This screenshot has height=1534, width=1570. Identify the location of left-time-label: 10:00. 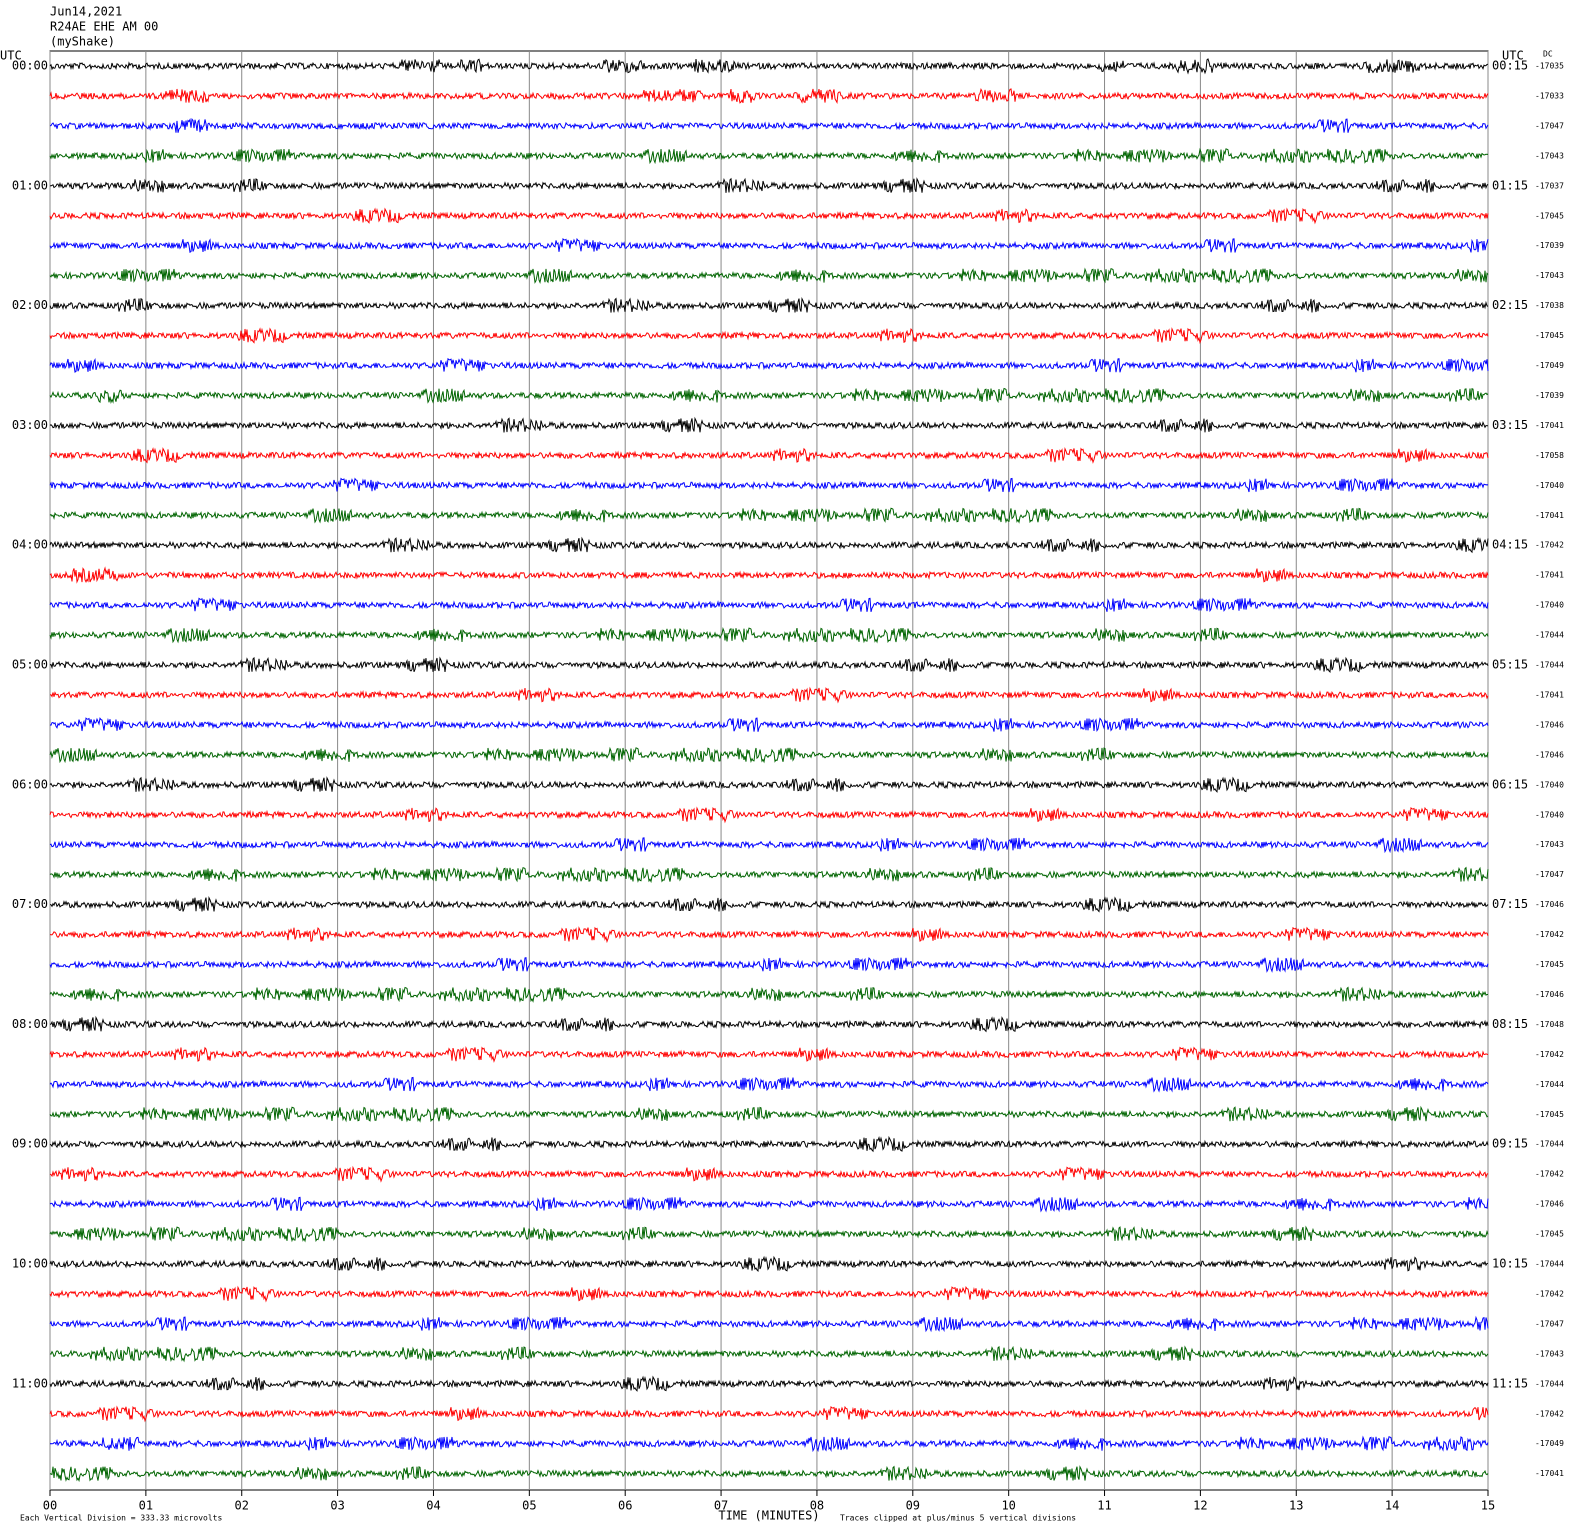
(30, 1264).